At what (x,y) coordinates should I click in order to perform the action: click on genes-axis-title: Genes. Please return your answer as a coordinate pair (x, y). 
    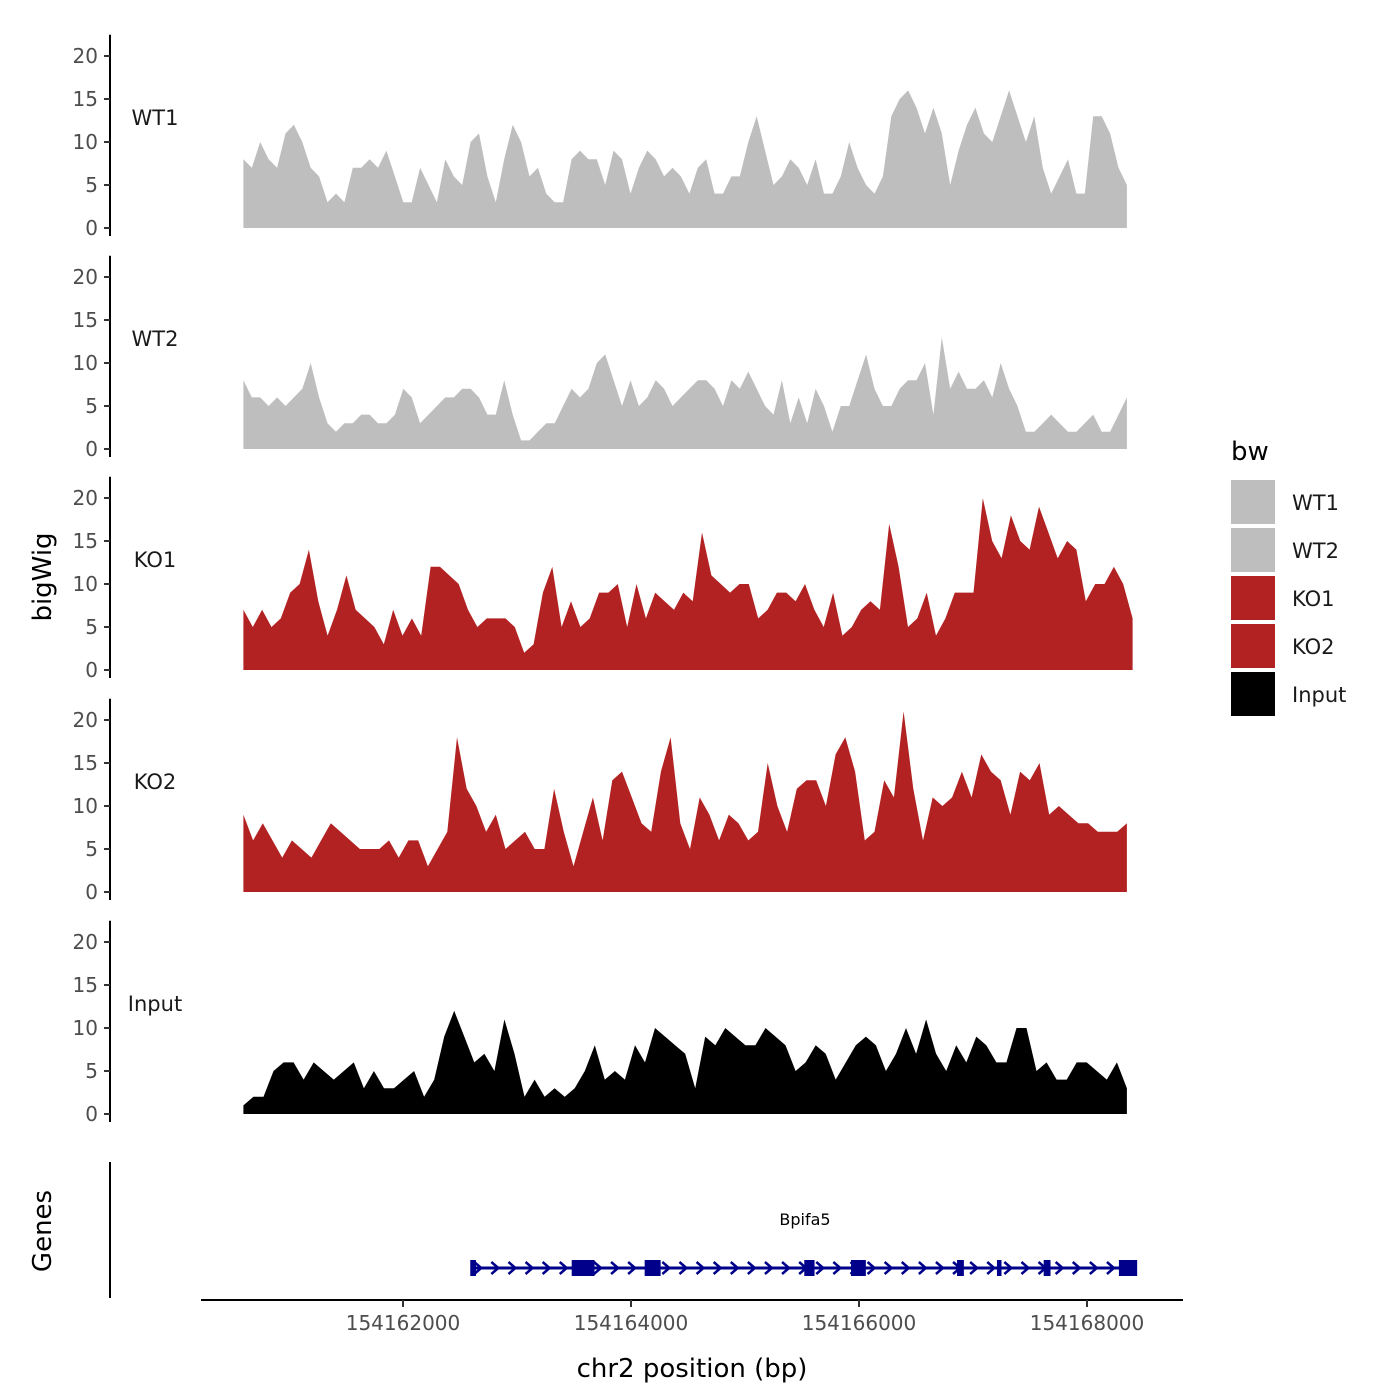
    Looking at the image, I should click on (43, 1231).